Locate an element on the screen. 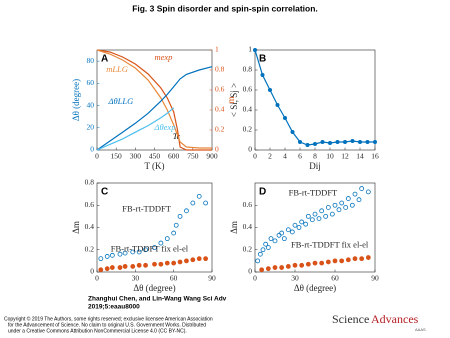  y2-tick-label: 0.8 is located at coordinates (220, 69).